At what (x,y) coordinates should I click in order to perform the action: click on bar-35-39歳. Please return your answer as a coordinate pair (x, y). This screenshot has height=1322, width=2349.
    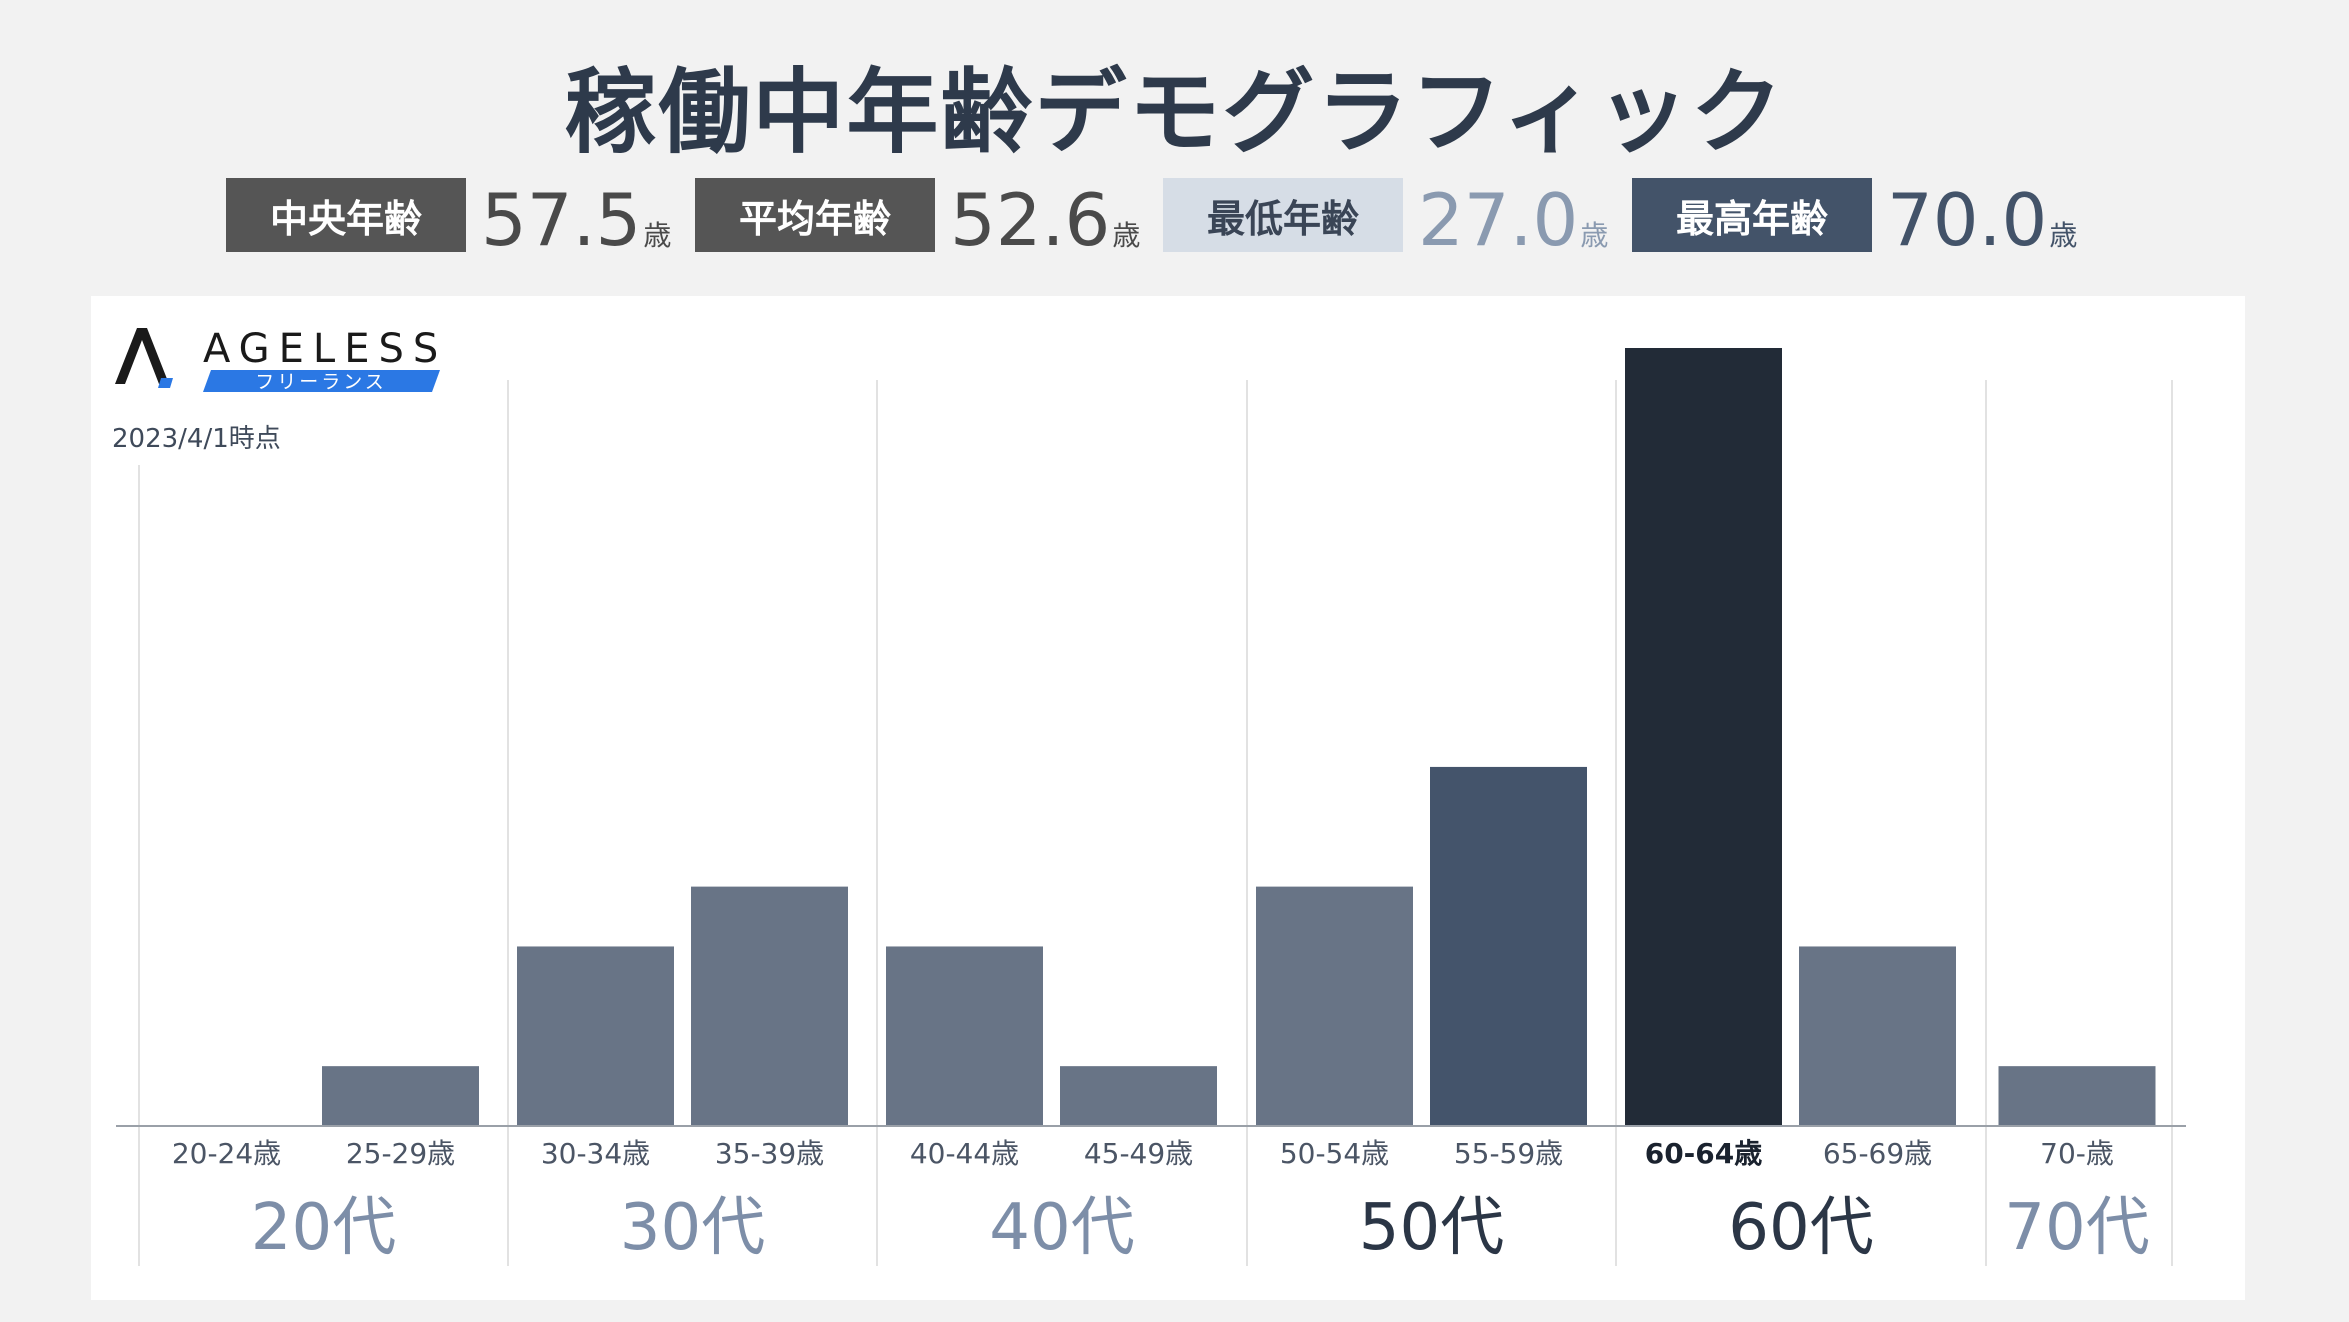
    Looking at the image, I should click on (769, 1006).